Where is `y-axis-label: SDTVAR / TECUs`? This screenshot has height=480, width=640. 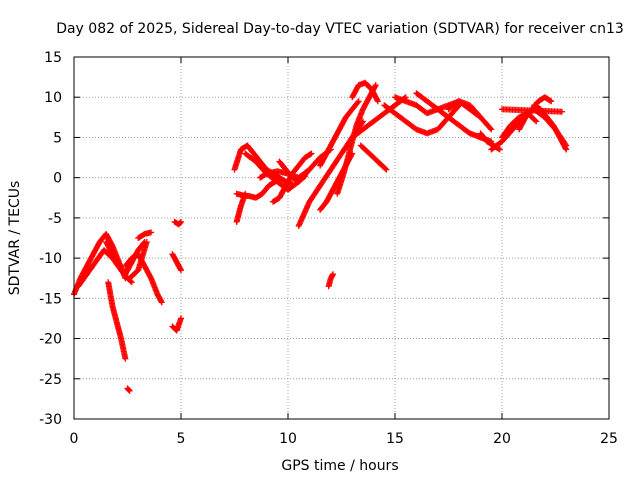 y-axis-label: SDTVAR / TECUs is located at coordinates (15, 238).